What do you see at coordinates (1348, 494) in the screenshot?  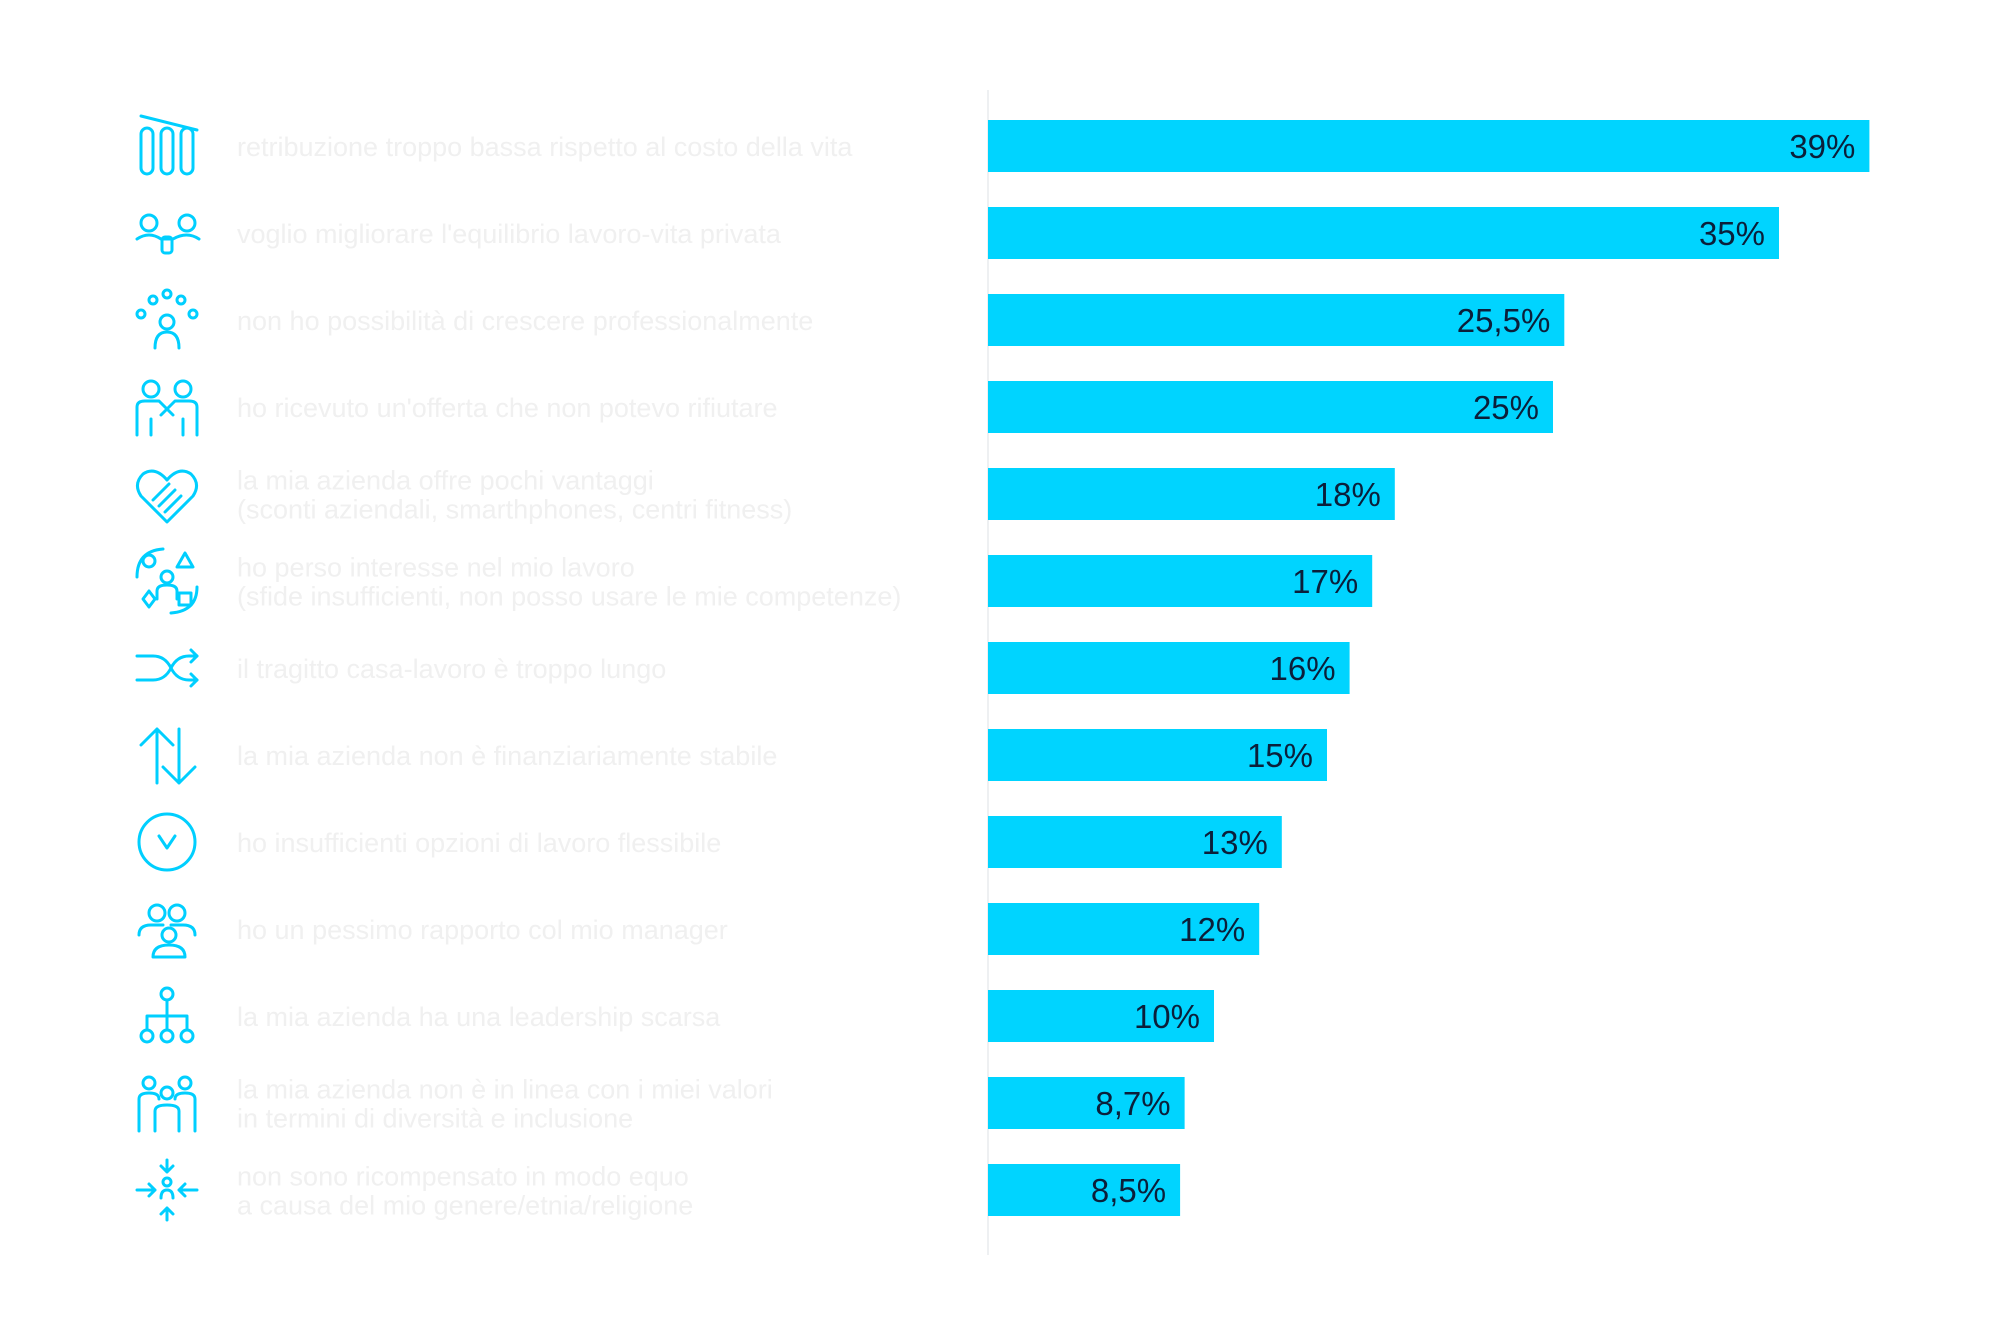 I see `value-label: 18%` at bounding box center [1348, 494].